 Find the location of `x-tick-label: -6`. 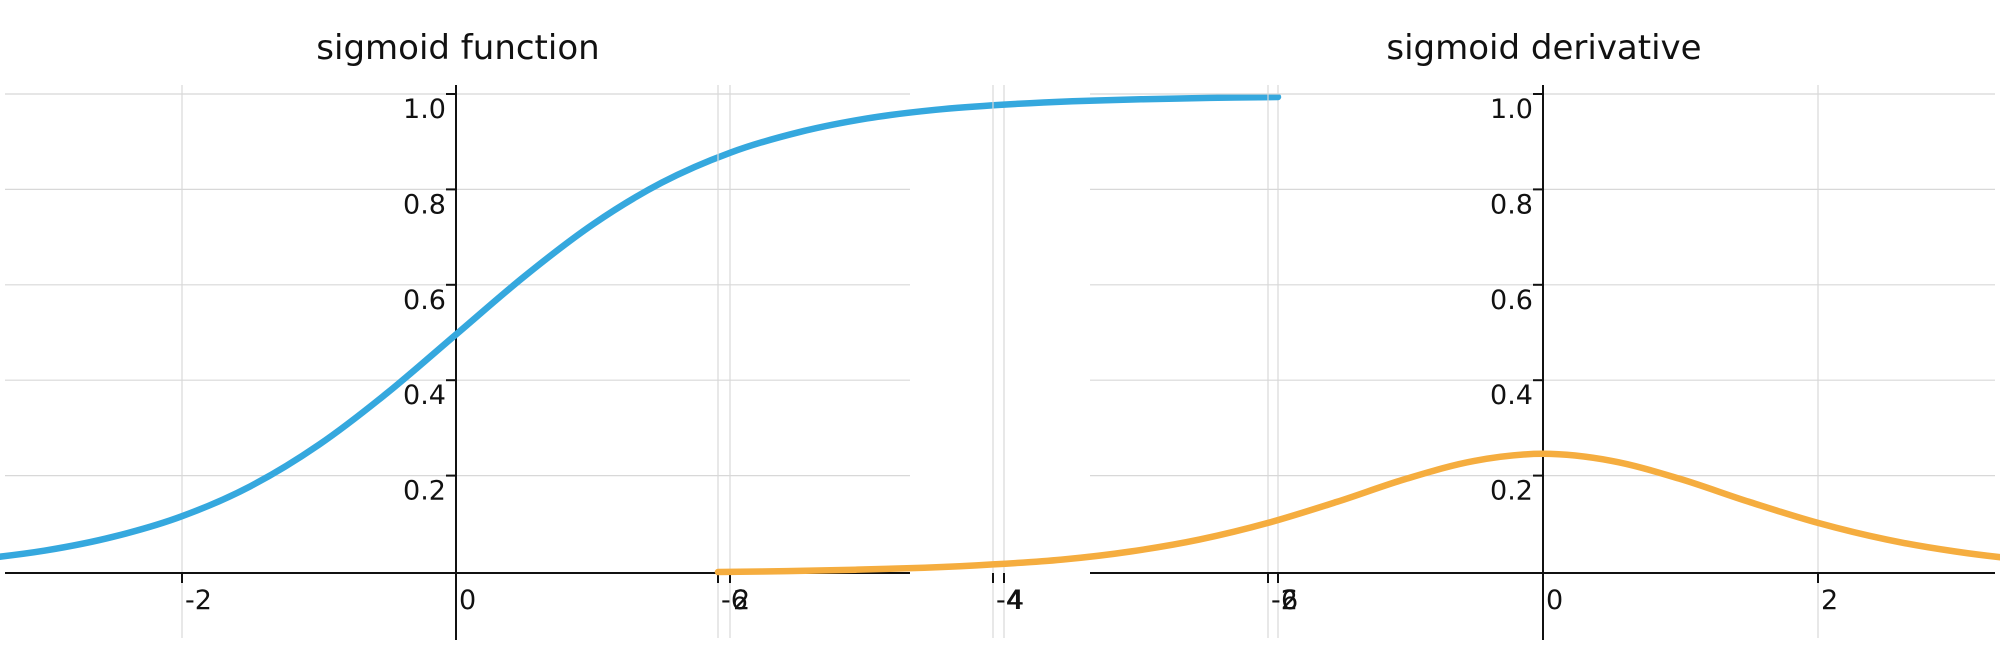

x-tick-label: -6 is located at coordinates (734, 600).